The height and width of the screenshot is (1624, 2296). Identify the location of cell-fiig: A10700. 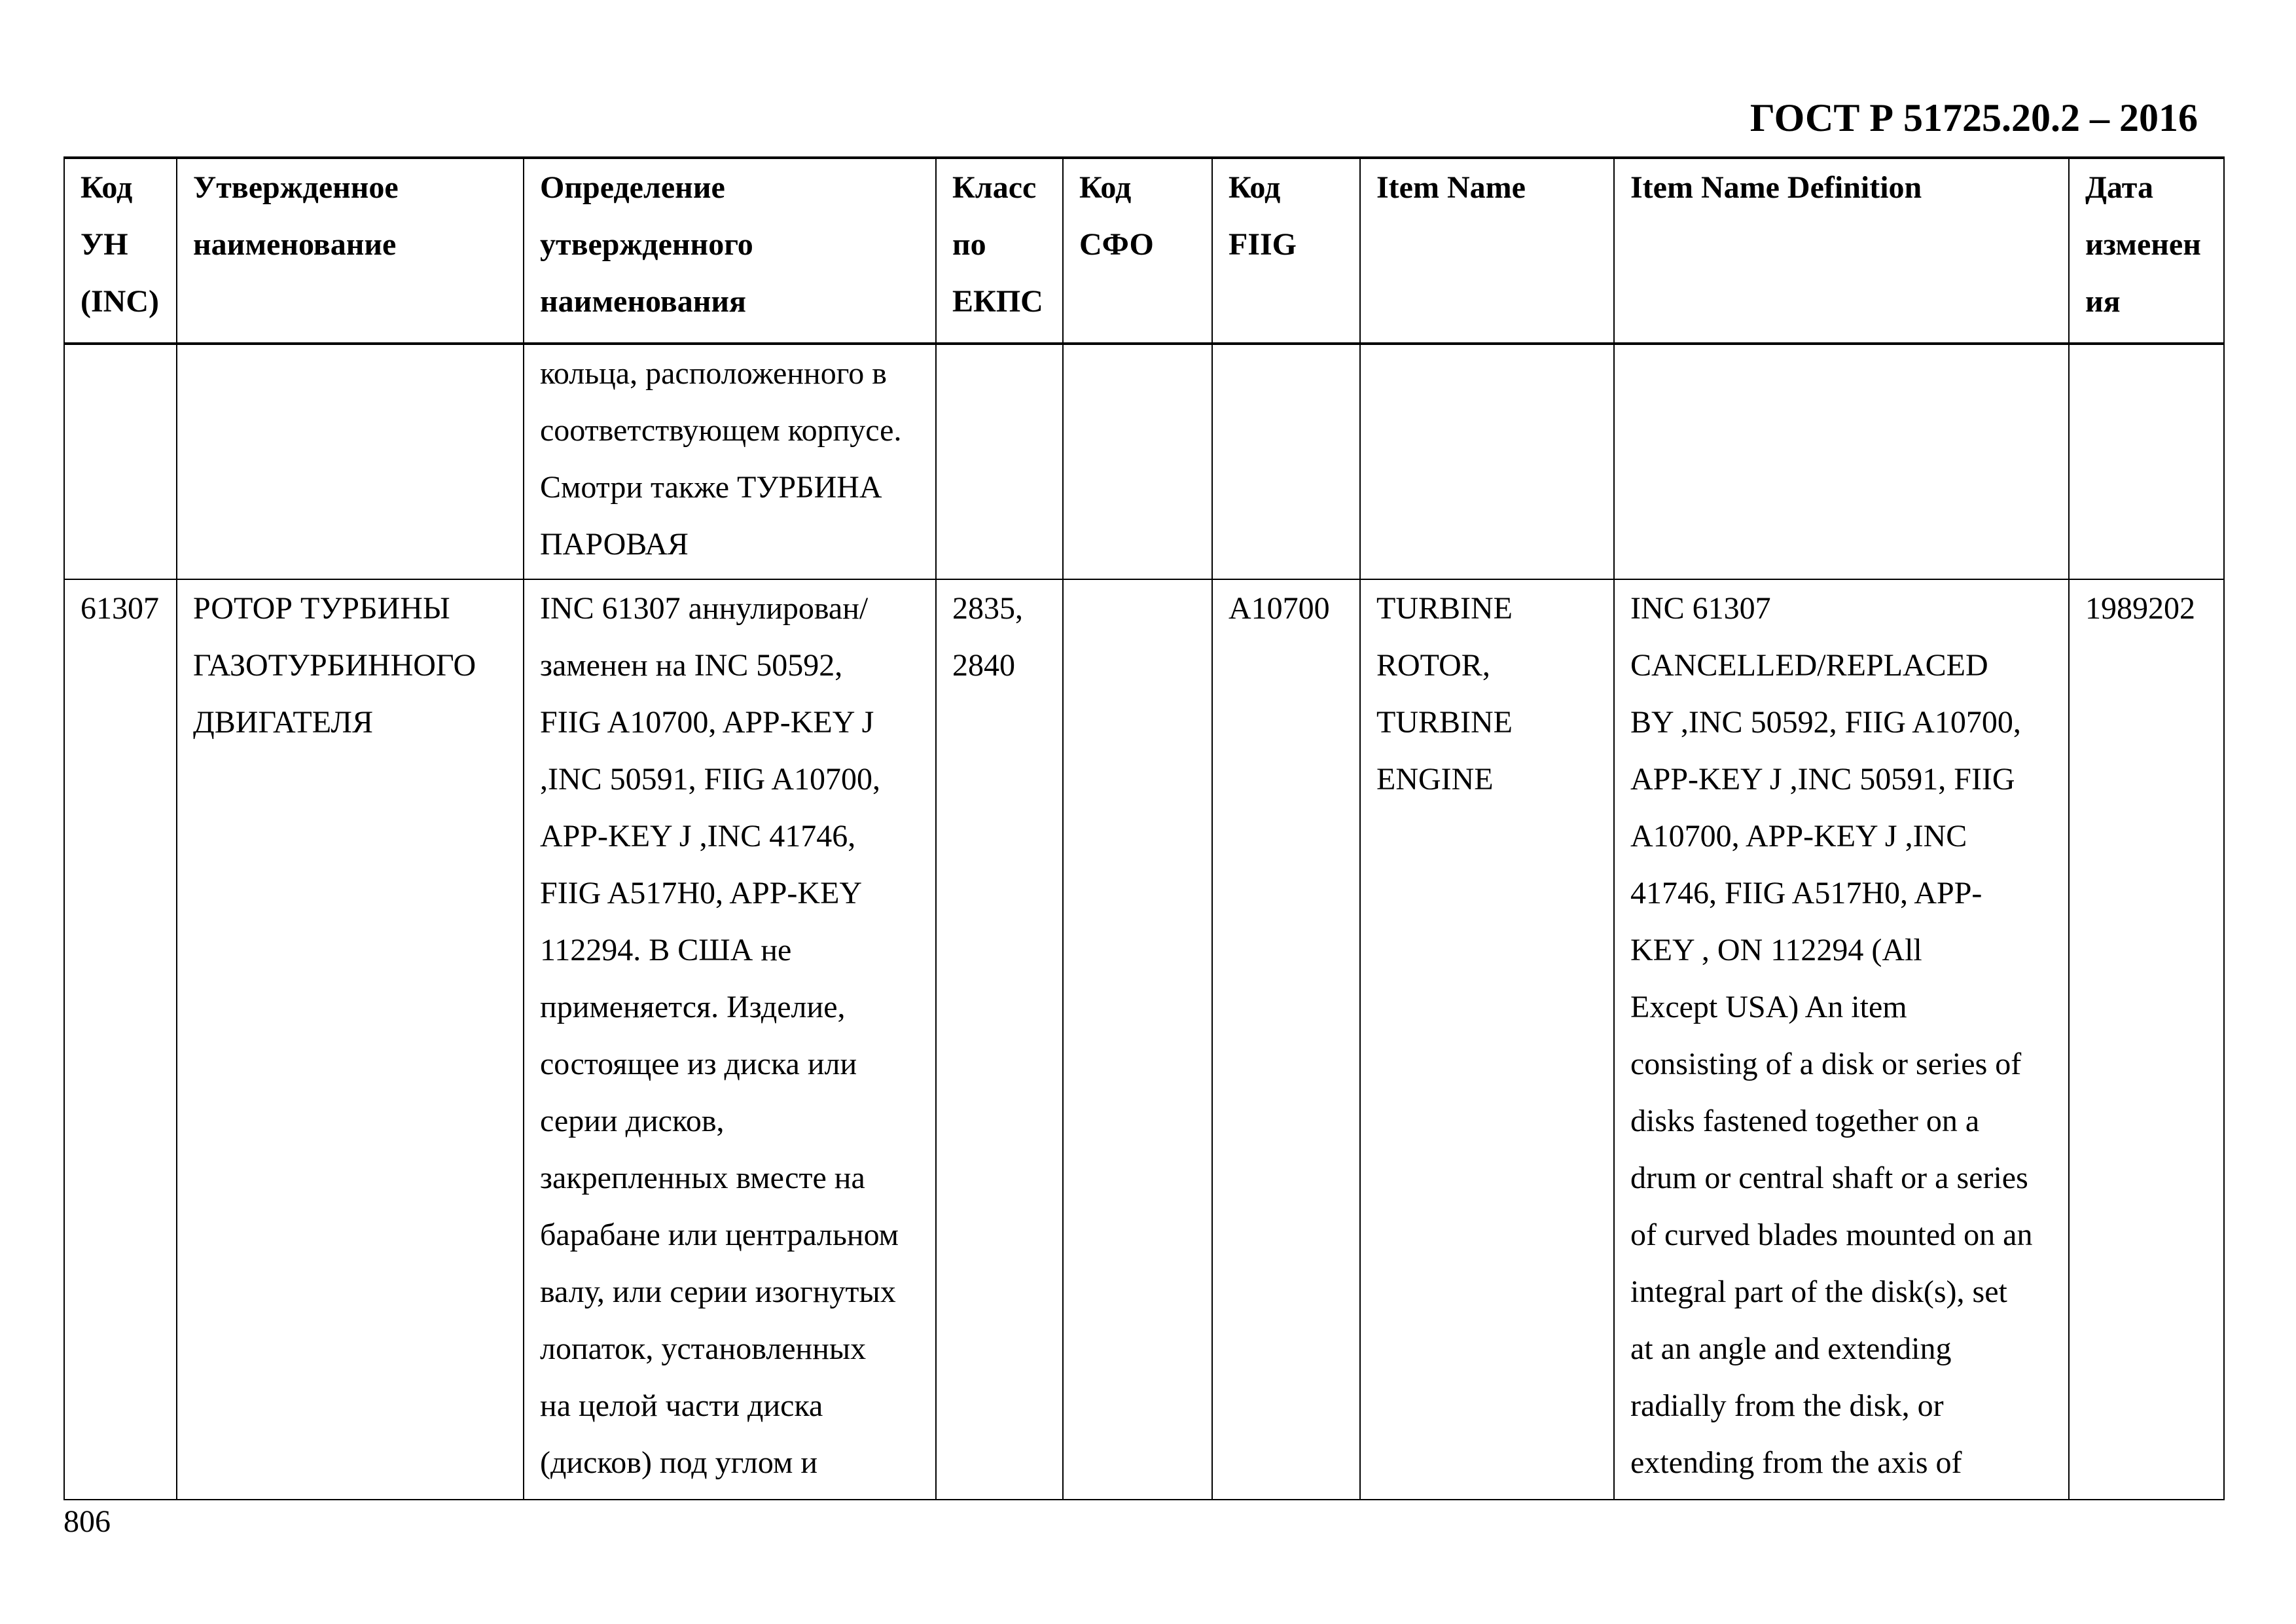
(1286, 1039).